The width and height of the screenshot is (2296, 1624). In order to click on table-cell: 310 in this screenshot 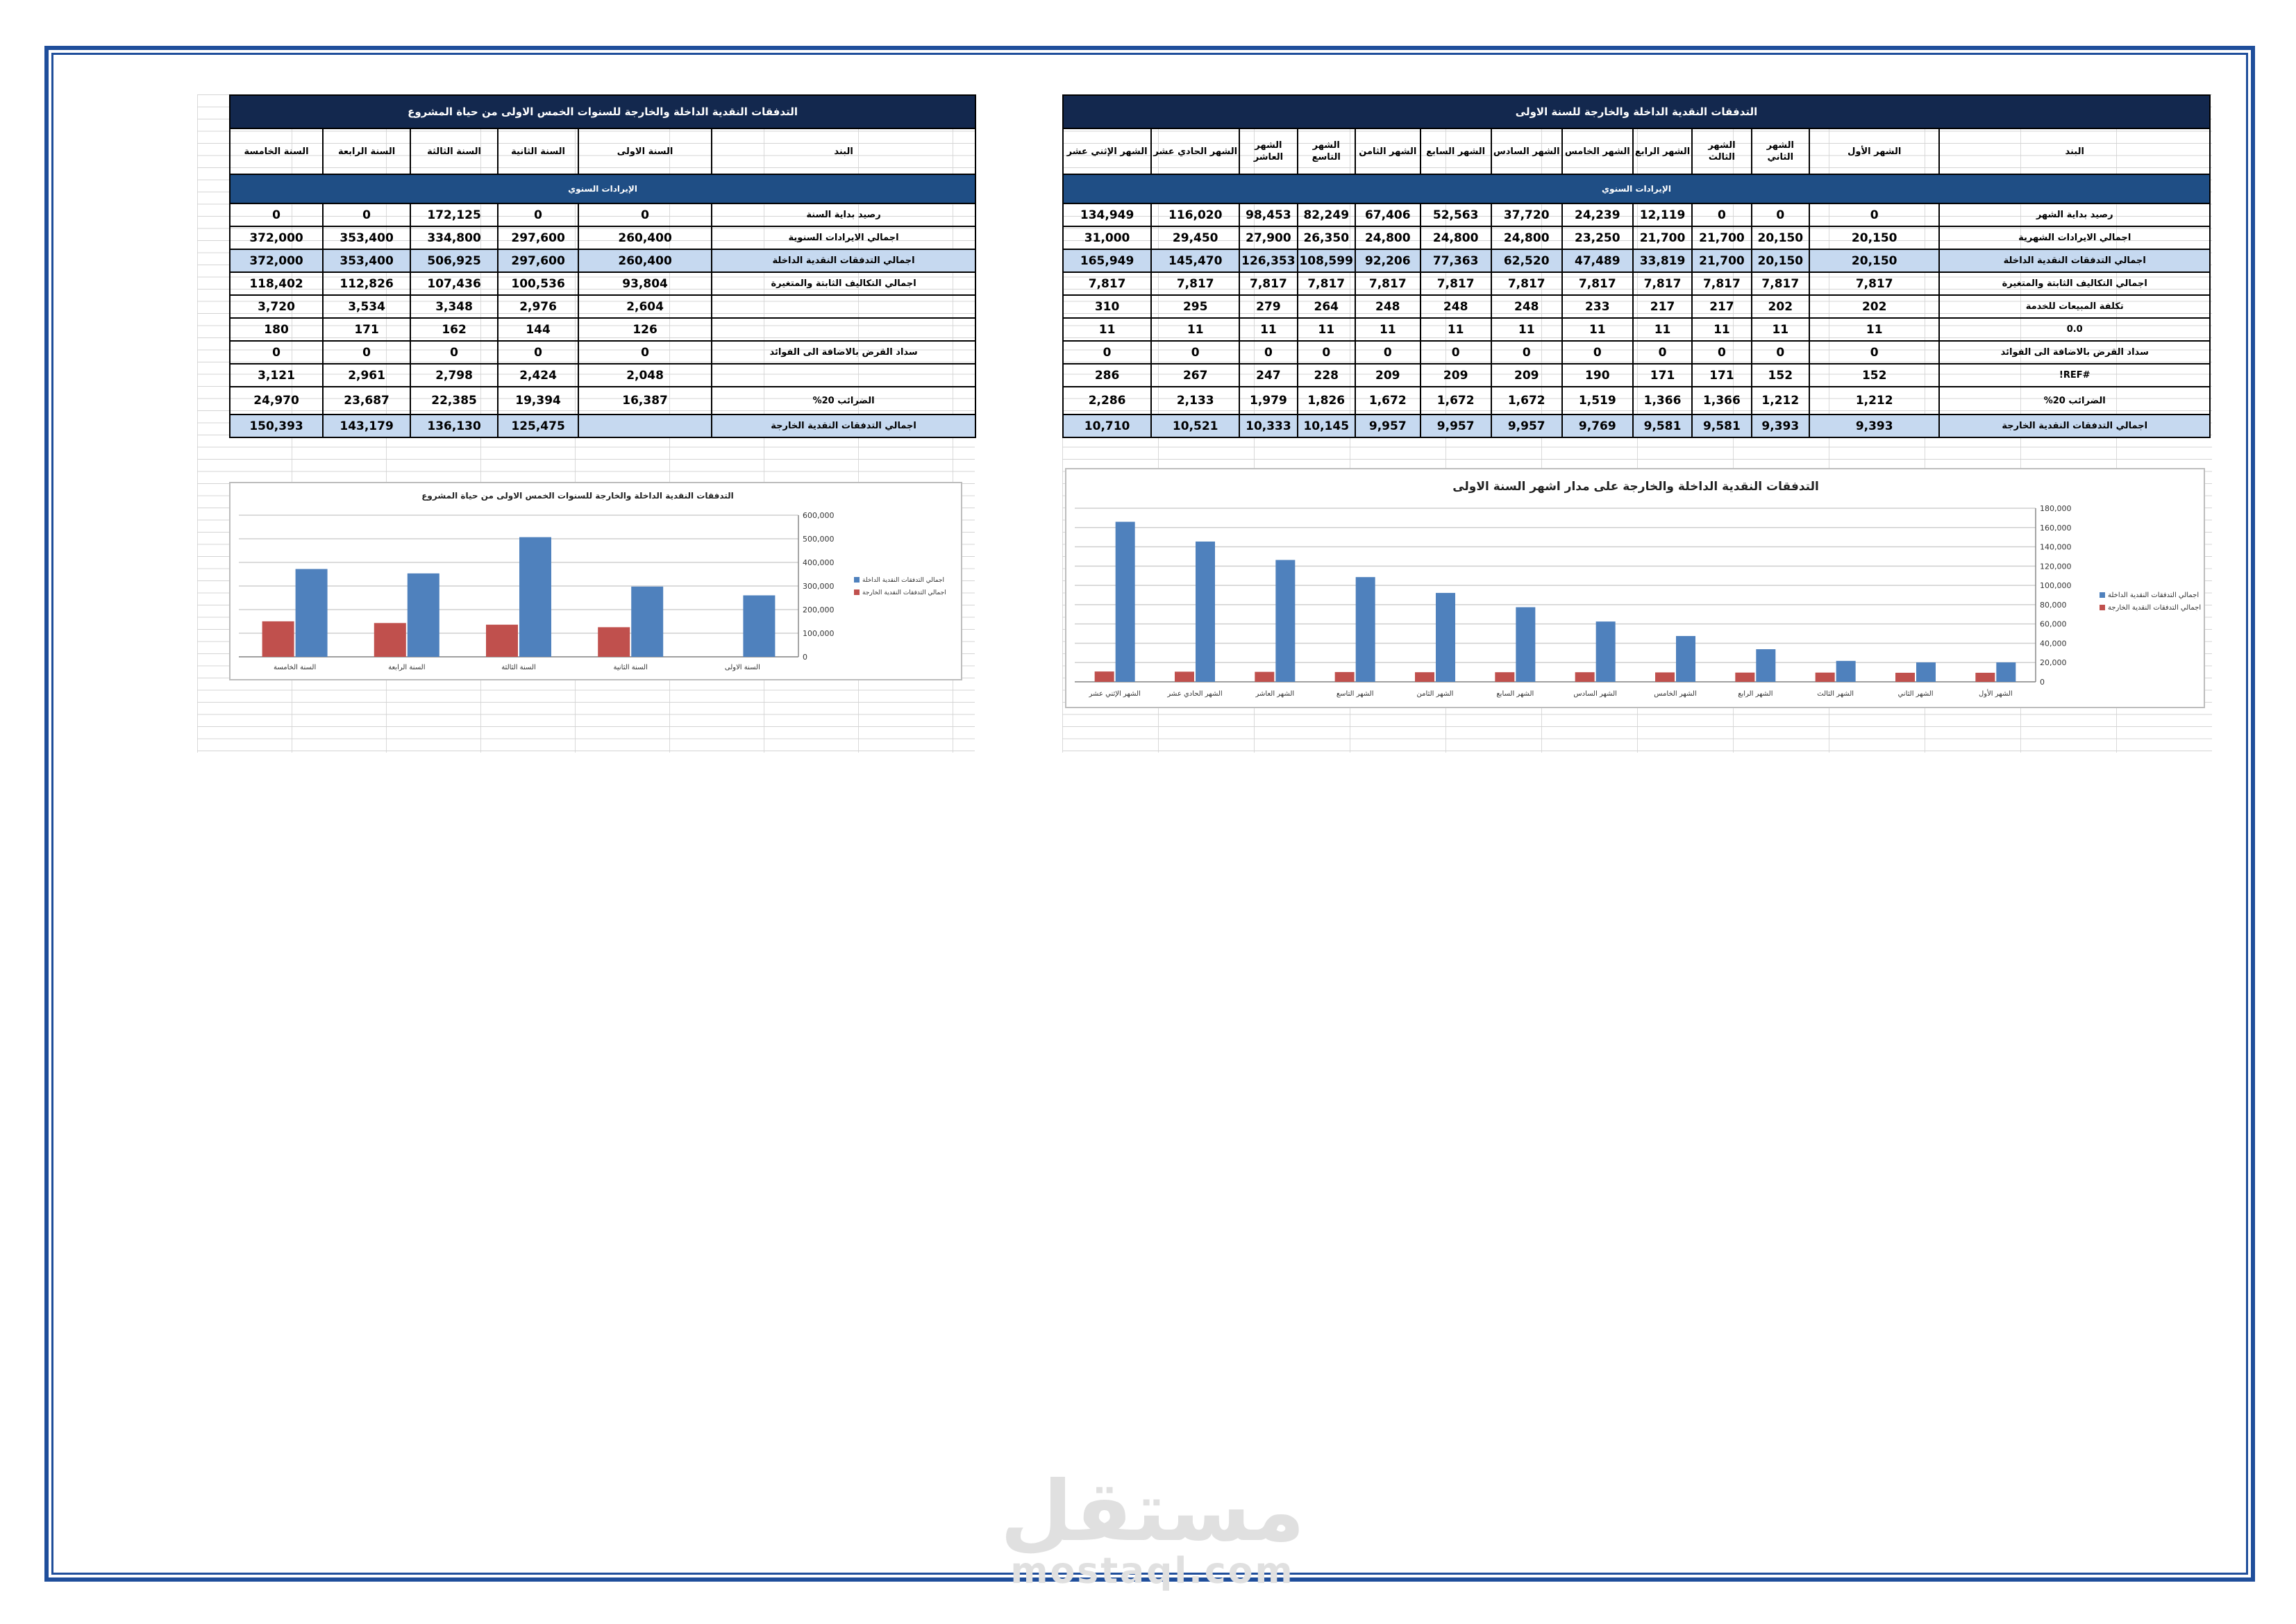, I will do `click(1107, 306)`.